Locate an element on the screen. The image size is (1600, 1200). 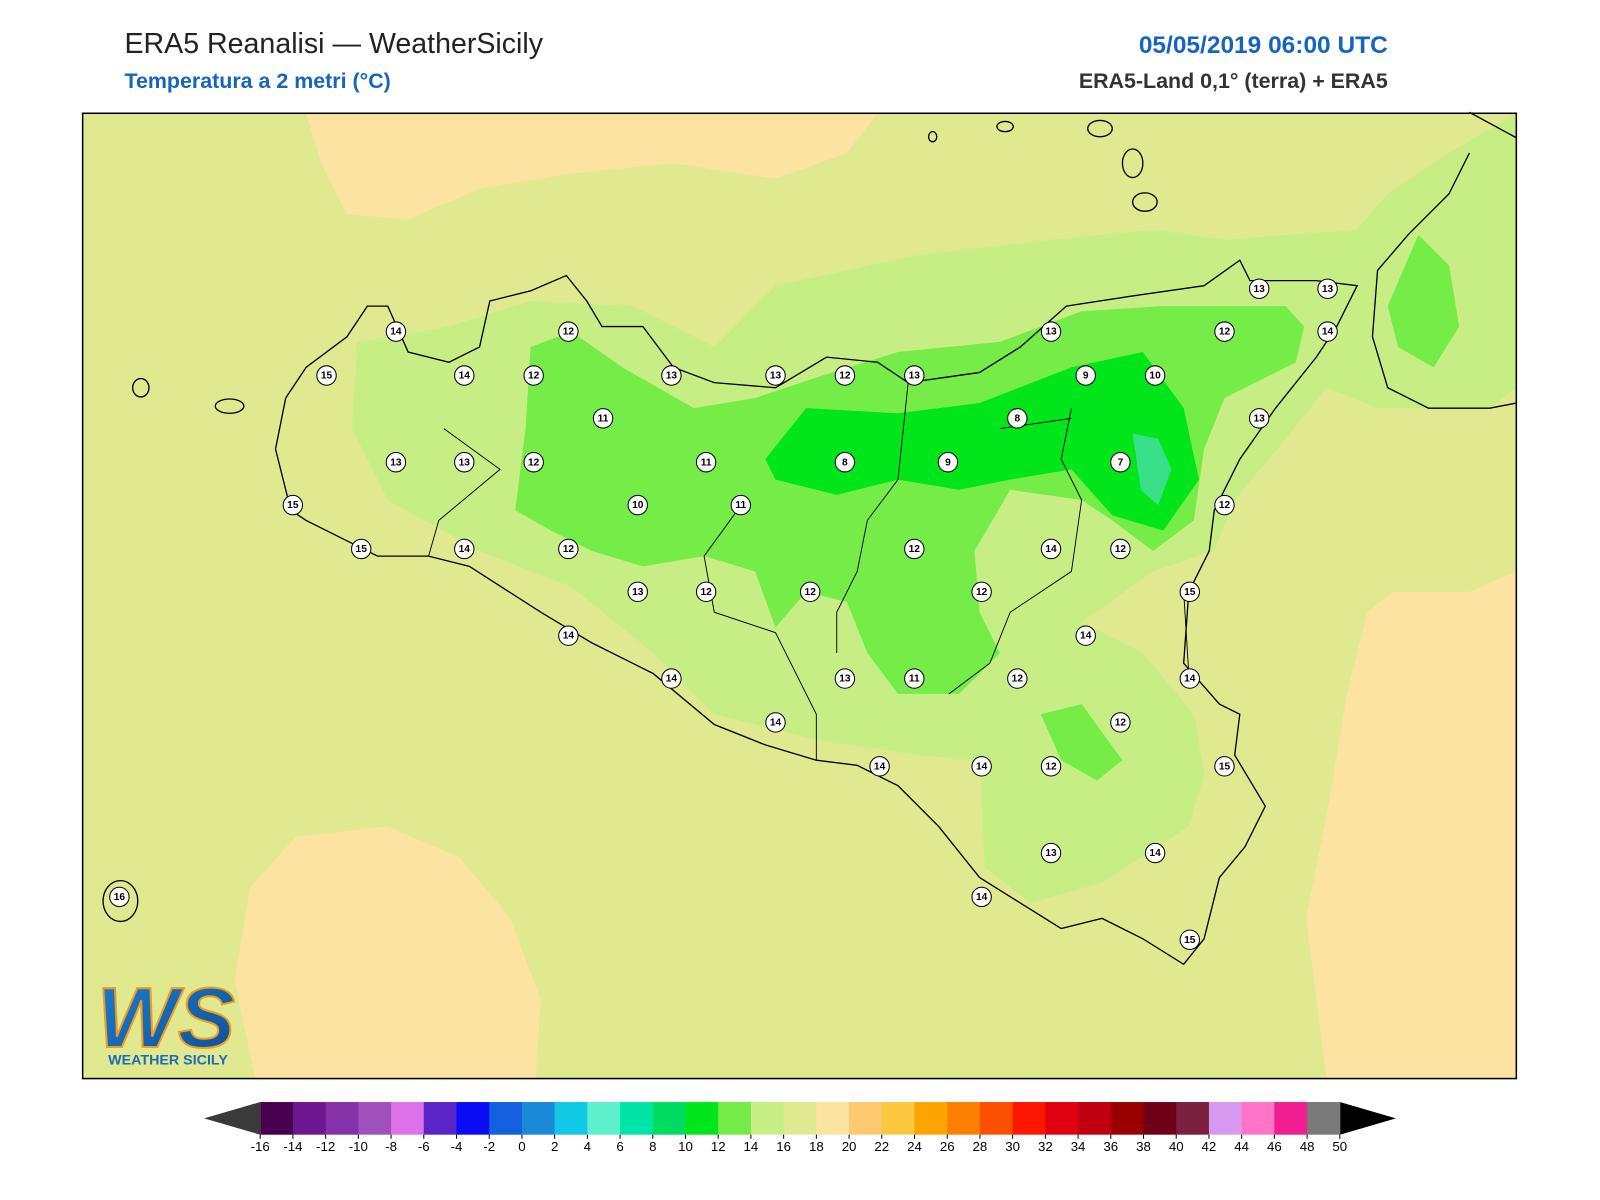
colorbar-label: 38 is located at coordinates (1143, 1146).